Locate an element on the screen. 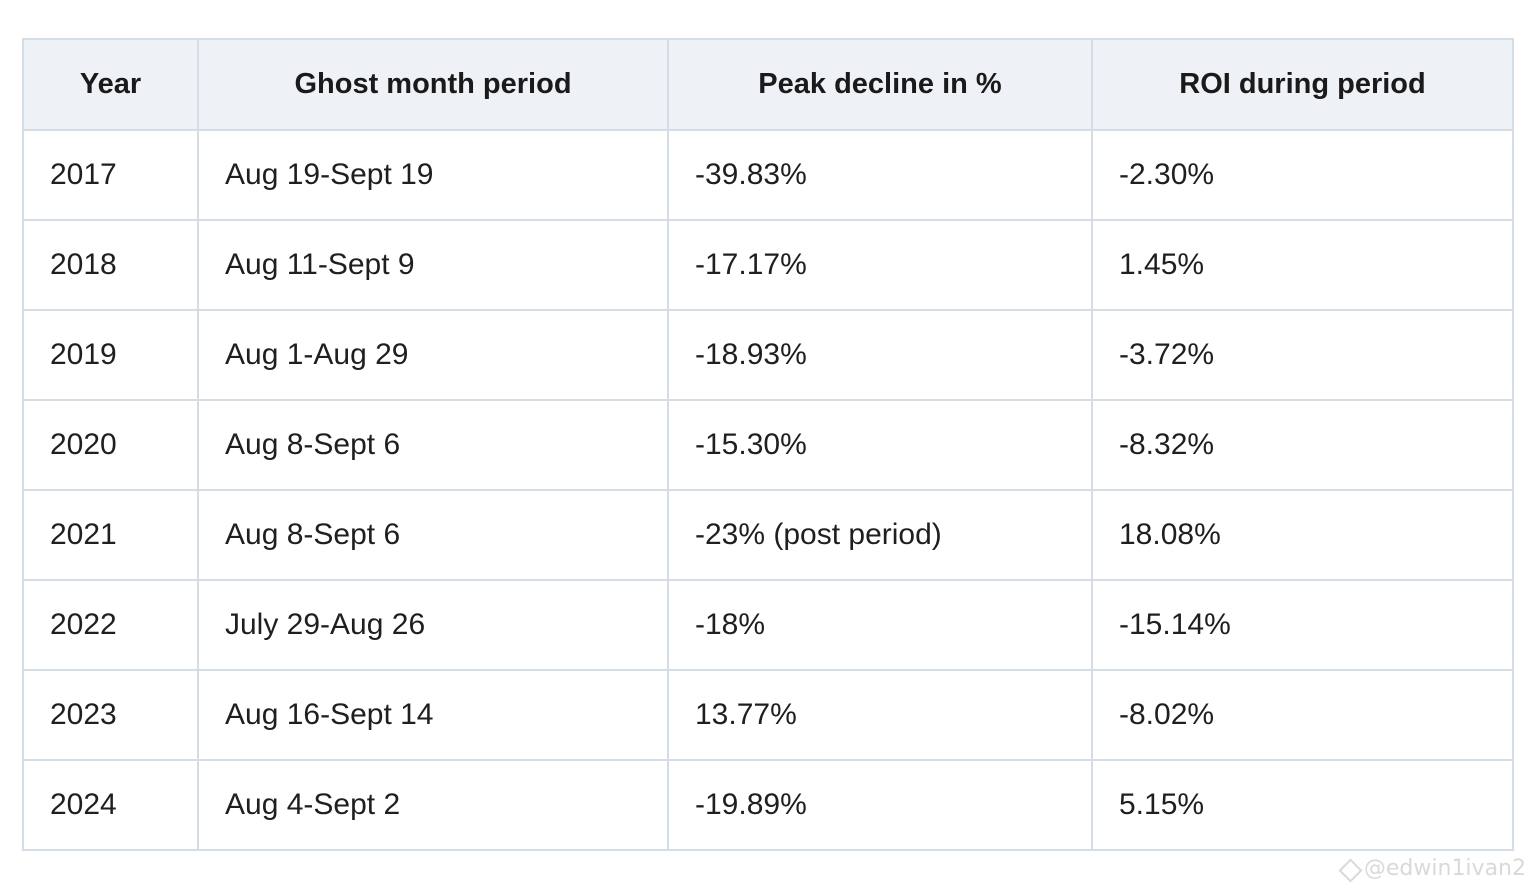 The height and width of the screenshot is (889, 1536). cell-roi: -3.72% is located at coordinates (1302, 355).